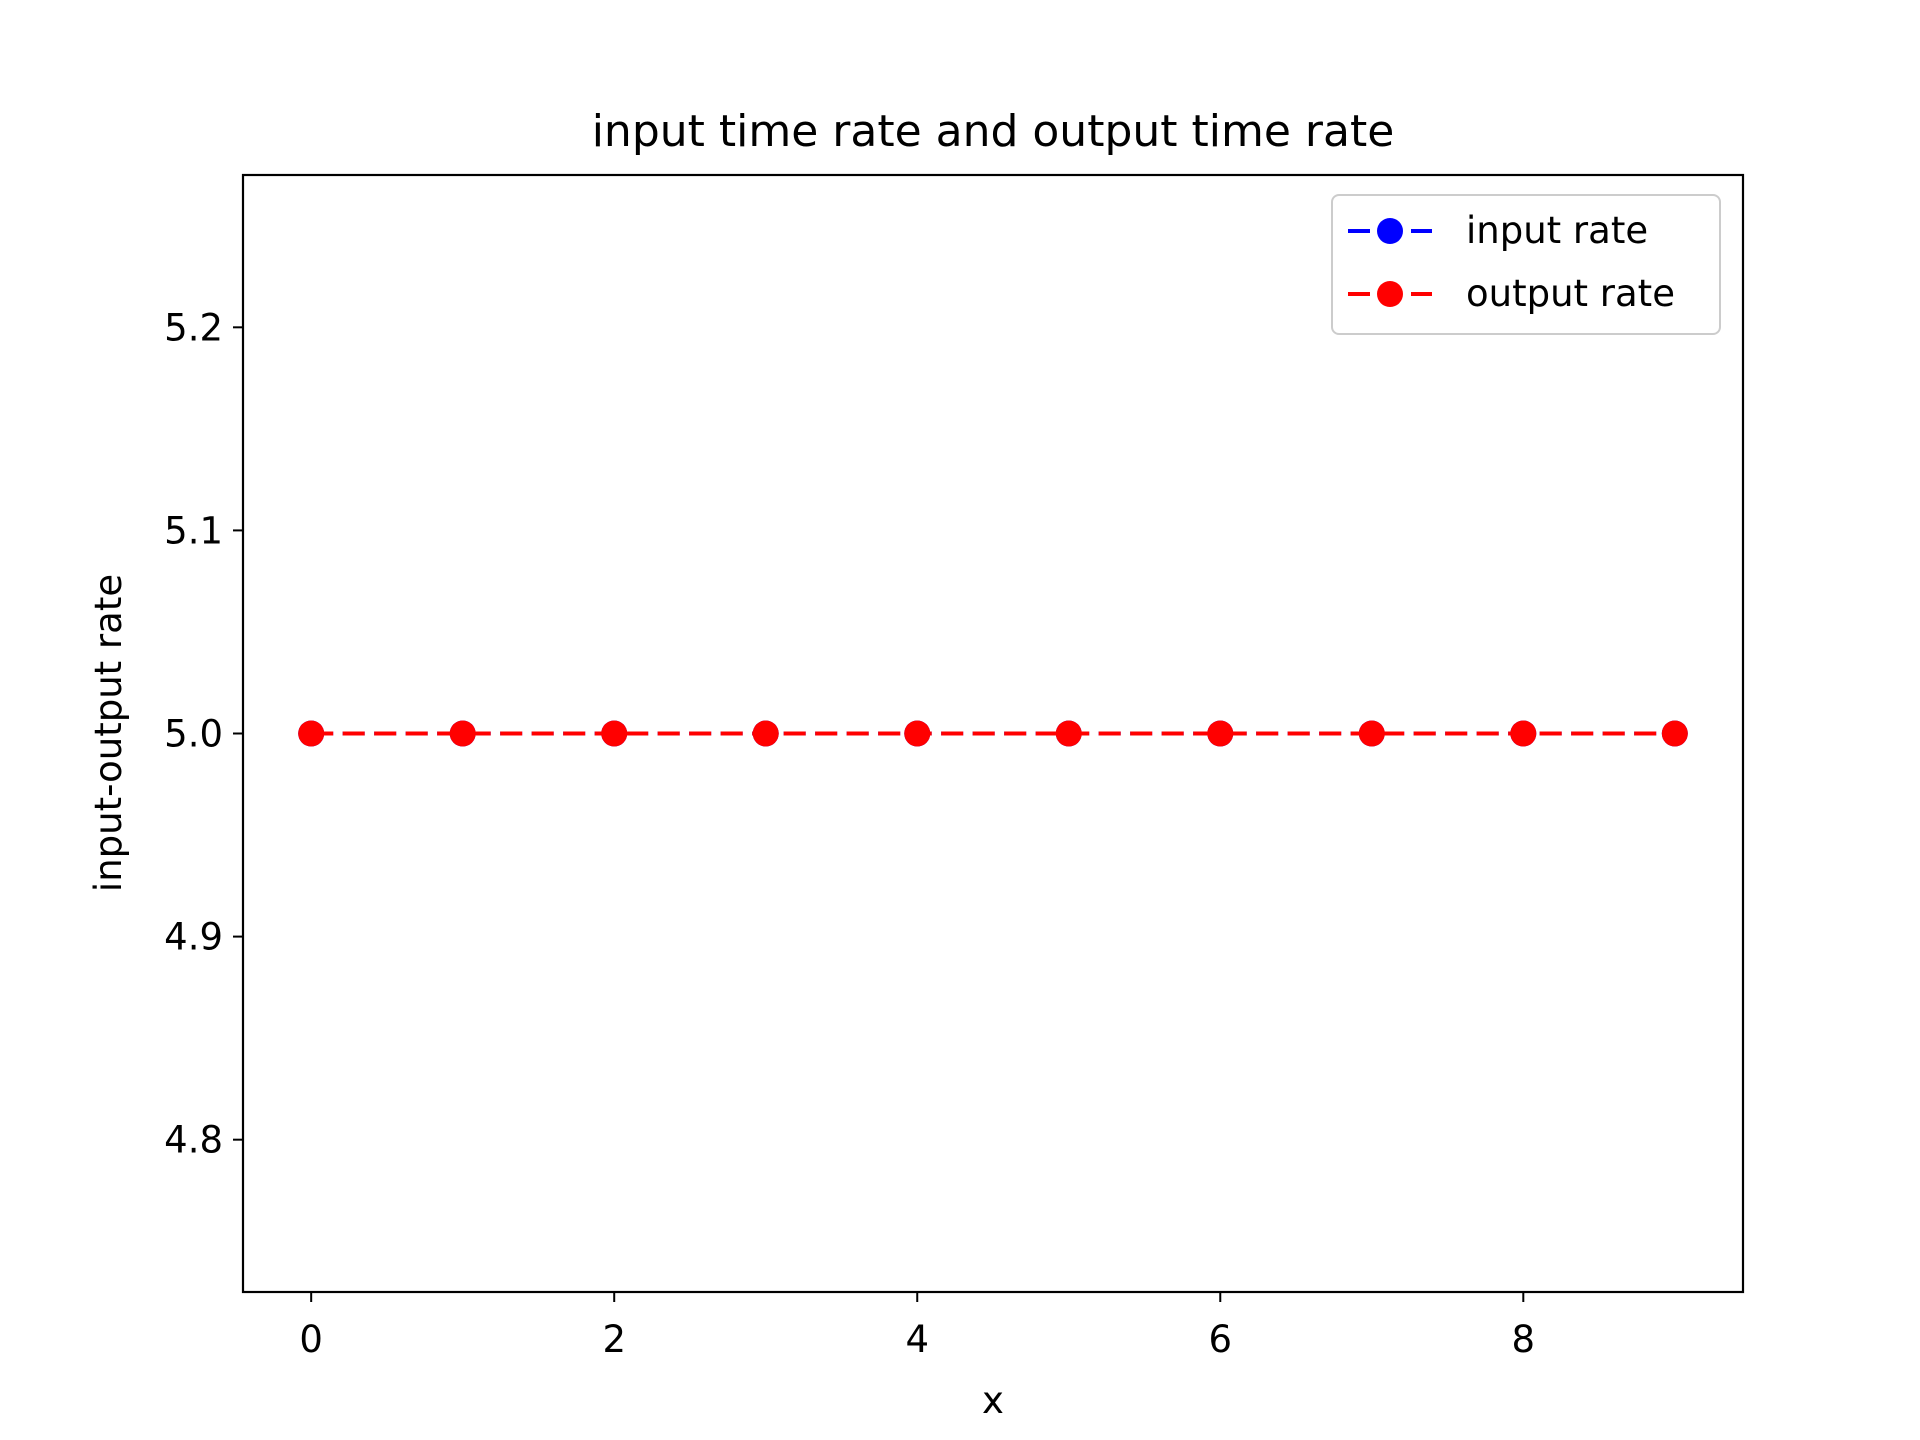 Image resolution: width=1920 pixels, height=1440 pixels. I want to click on y-axis-ticks: 4.8 4.9 5.0 5.1 5.2, so click(203, 734).